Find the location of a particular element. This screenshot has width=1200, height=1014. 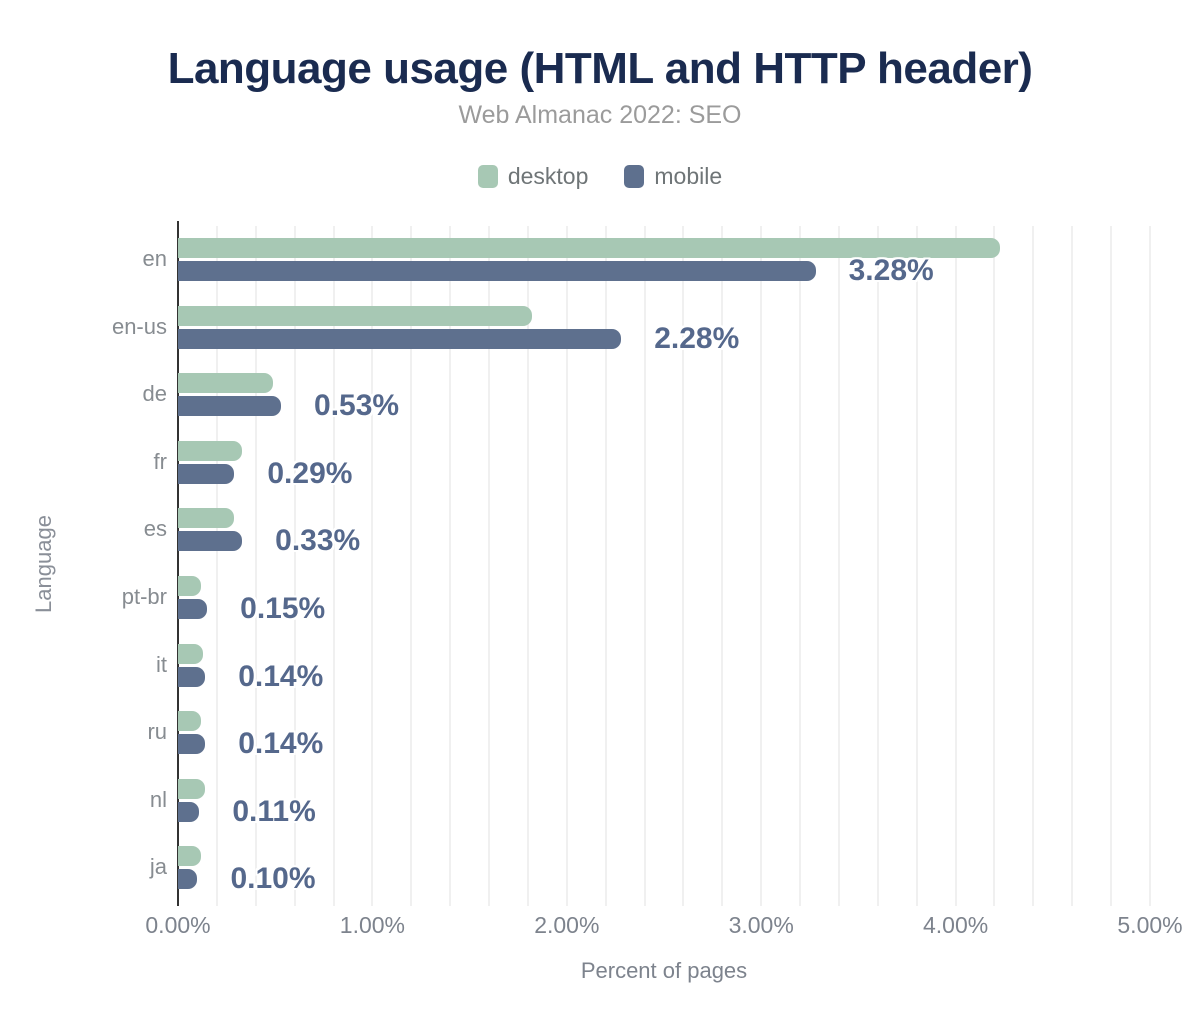

y-tick-label: ru is located at coordinates (157, 732).